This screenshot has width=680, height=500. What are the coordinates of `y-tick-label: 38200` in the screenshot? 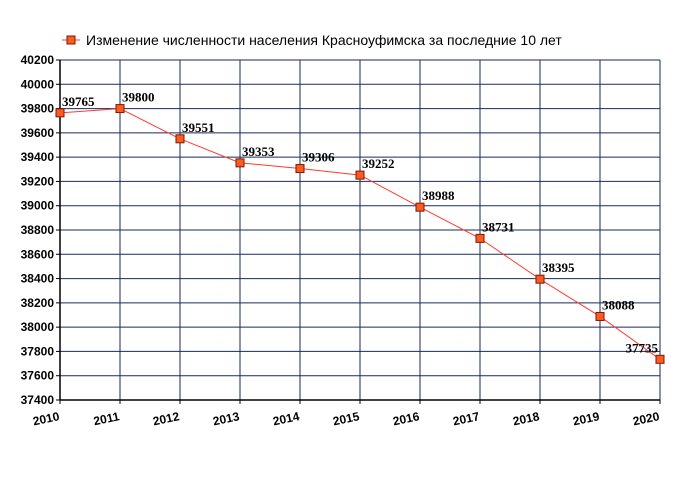 It's located at (38, 303).